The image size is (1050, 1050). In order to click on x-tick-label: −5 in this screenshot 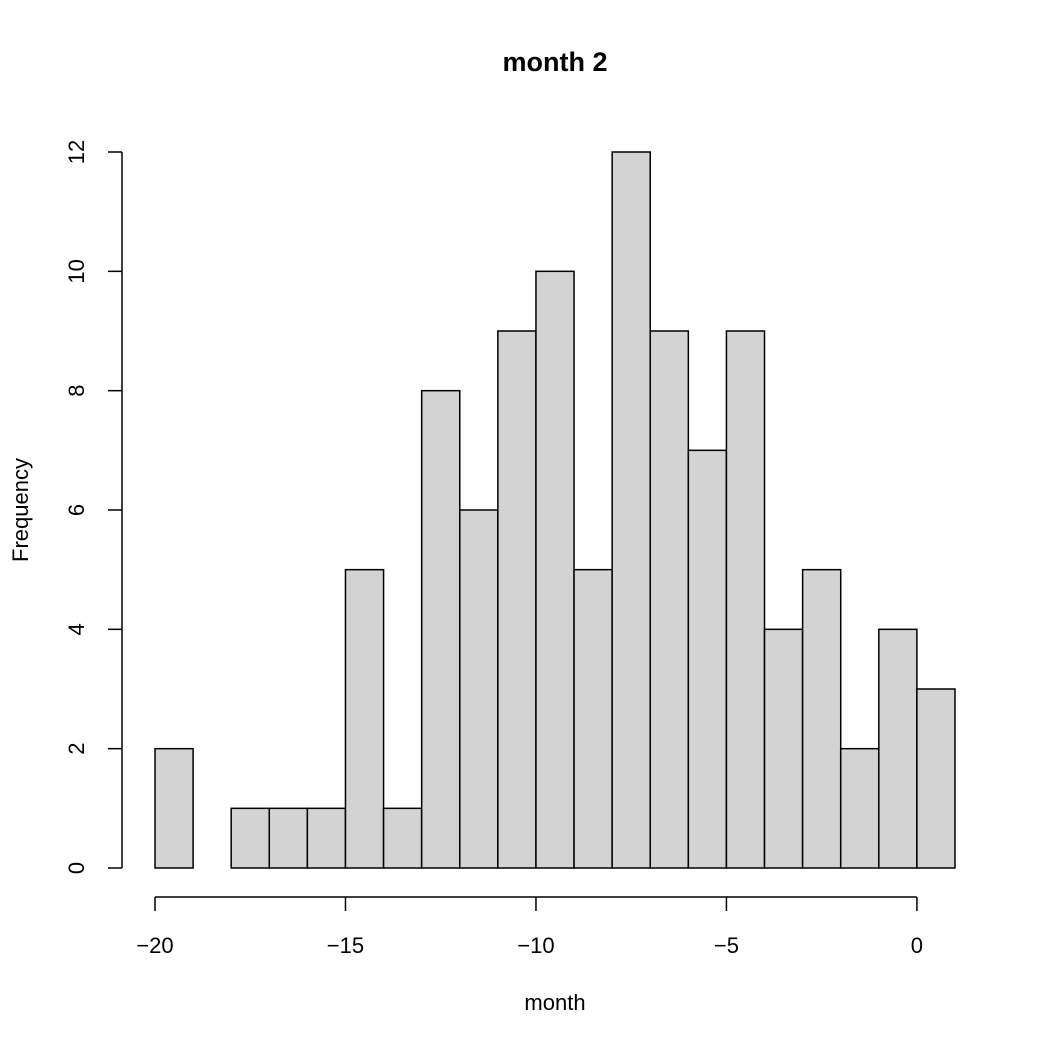, I will do `click(726, 945)`.